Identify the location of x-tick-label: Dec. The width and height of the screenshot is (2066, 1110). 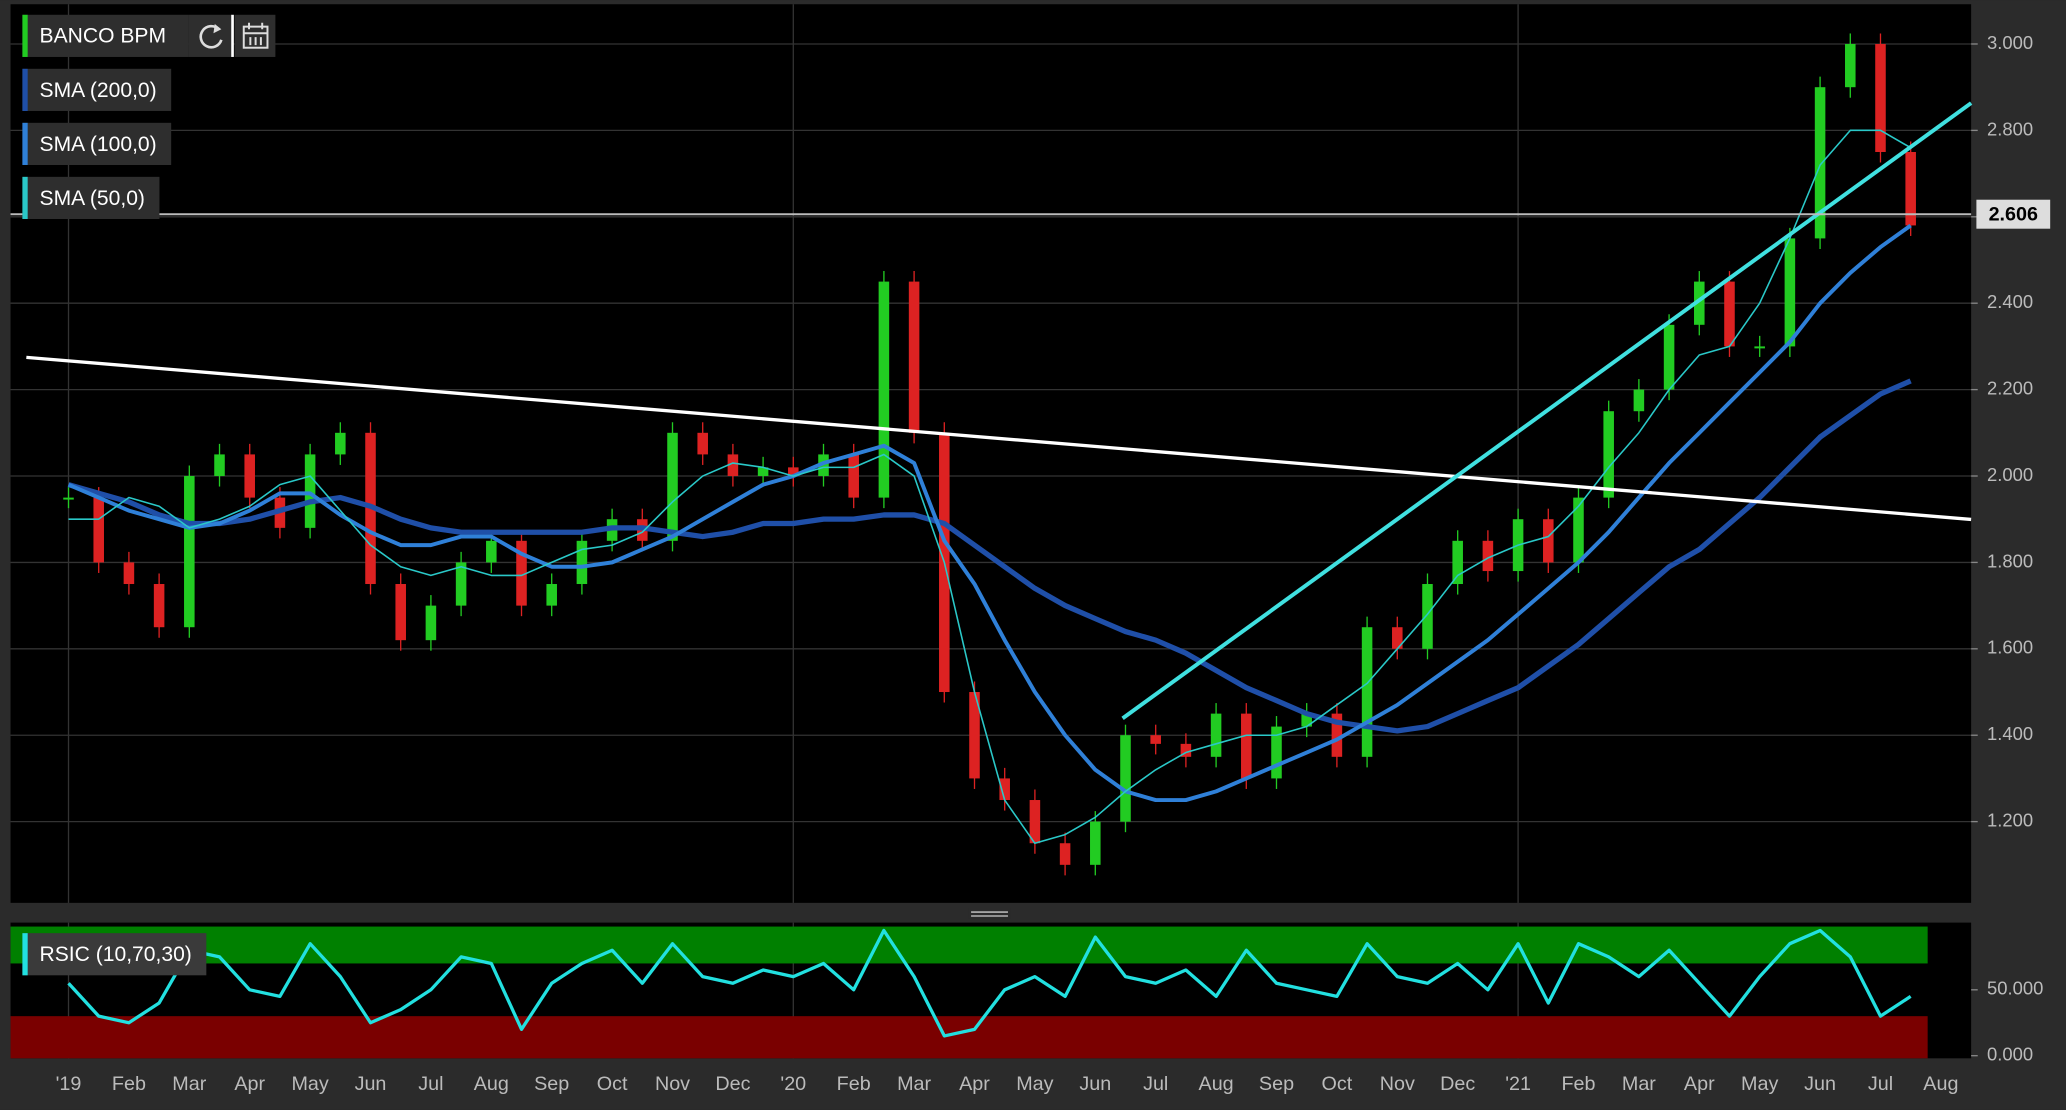
(1457, 1084).